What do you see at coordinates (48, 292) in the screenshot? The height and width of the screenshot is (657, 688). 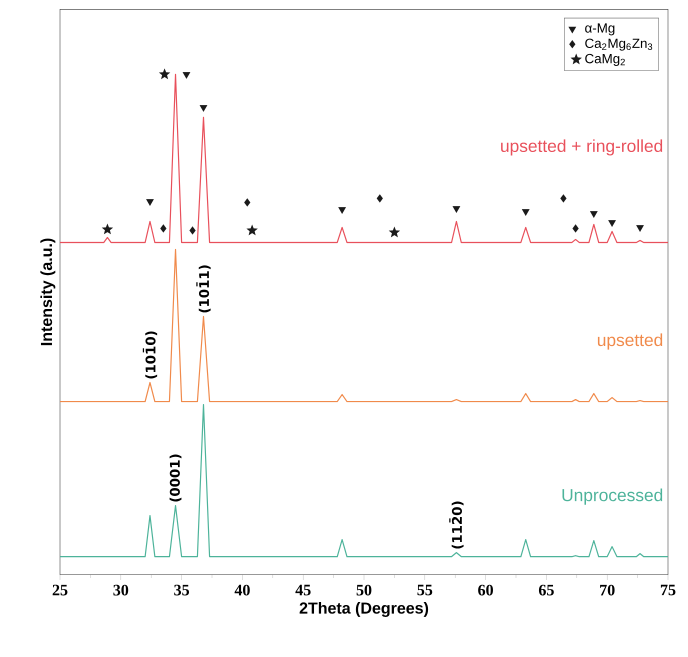 I see `y-axis-title: Intensity (a.u.)` at bounding box center [48, 292].